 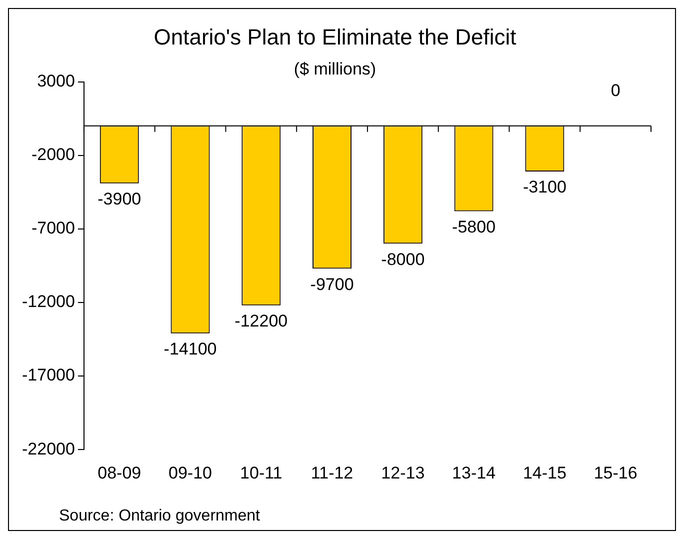 I want to click on y-tick-label: 3000, so click(x=56, y=80).